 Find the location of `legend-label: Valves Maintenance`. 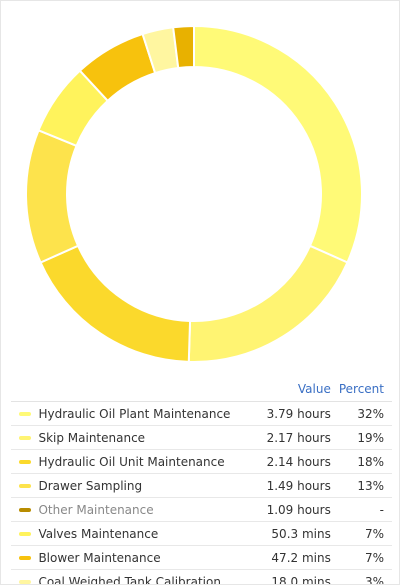

legend-label: Valves Maintenance is located at coordinates (140, 533).